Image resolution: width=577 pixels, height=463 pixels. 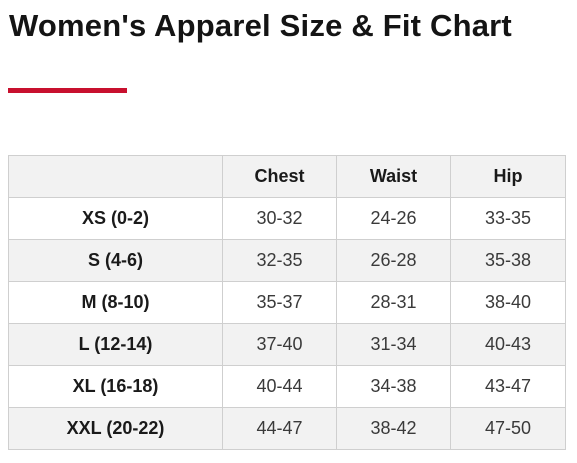 What do you see at coordinates (279, 218) in the screenshot?
I see `chest-cell: 30-32` at bounding box center [279, 218].